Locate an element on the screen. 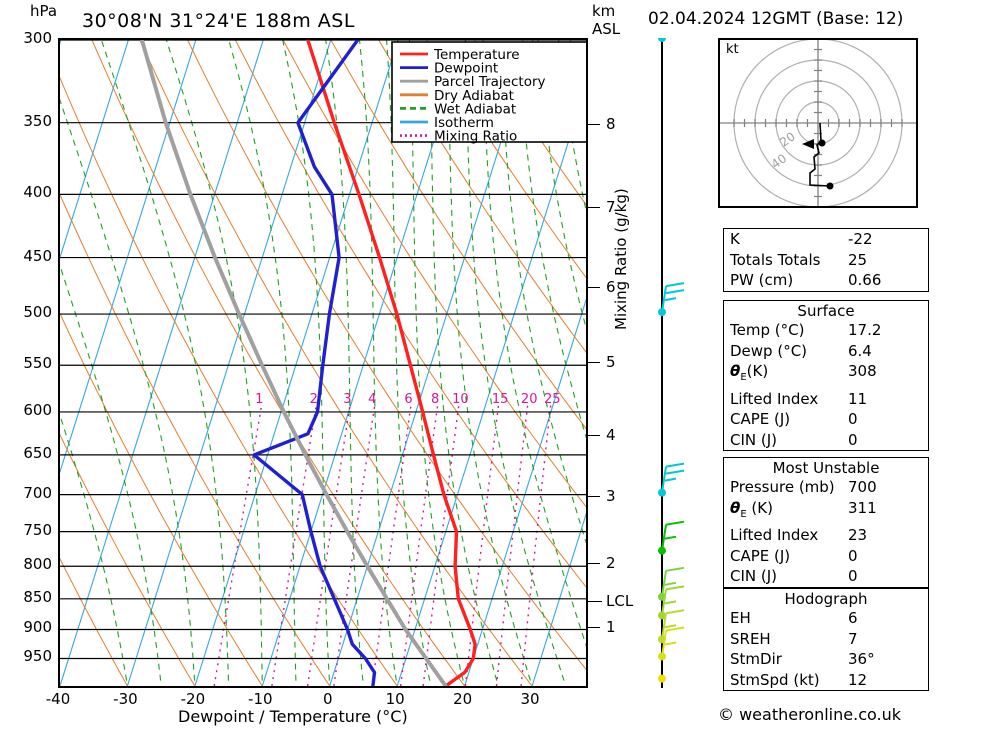 Image resolution: width=1000 pixels, height=733 pixels. lcl-tick-mark is located at coordinates (594, 601).